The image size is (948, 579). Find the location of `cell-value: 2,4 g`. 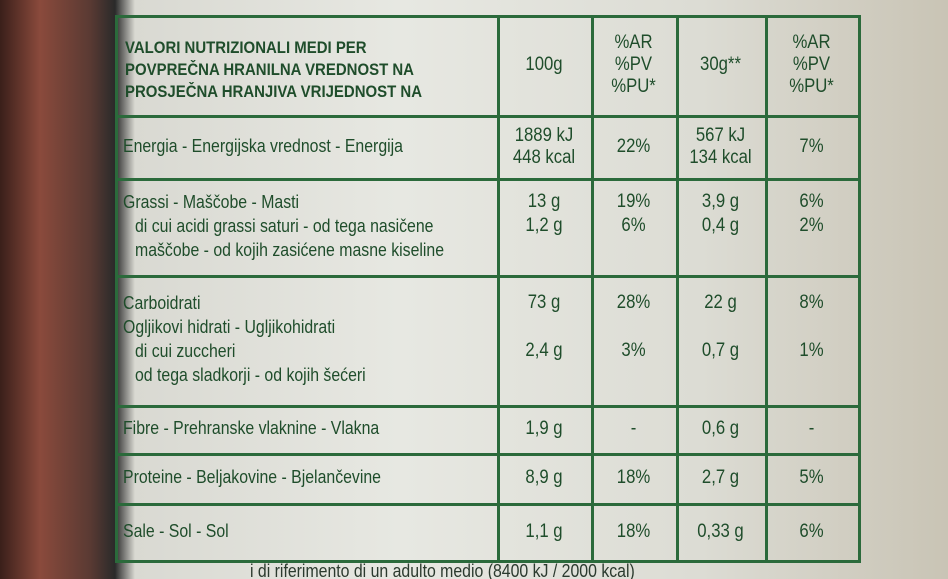

cell-value: 2,4 g is located at coordinates (544, 350).